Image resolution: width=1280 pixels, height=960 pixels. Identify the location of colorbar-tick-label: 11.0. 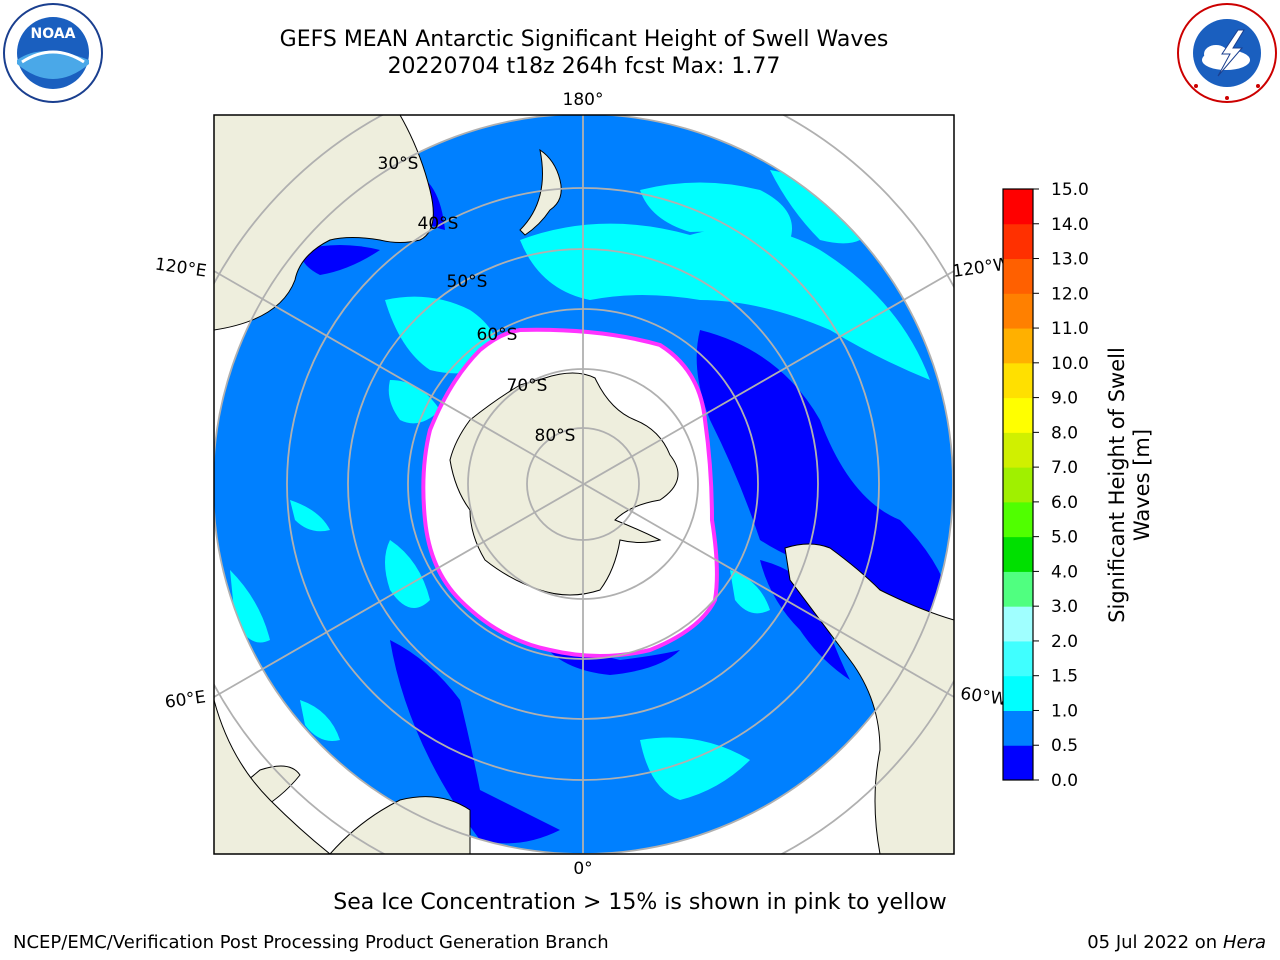
(1070, 329).